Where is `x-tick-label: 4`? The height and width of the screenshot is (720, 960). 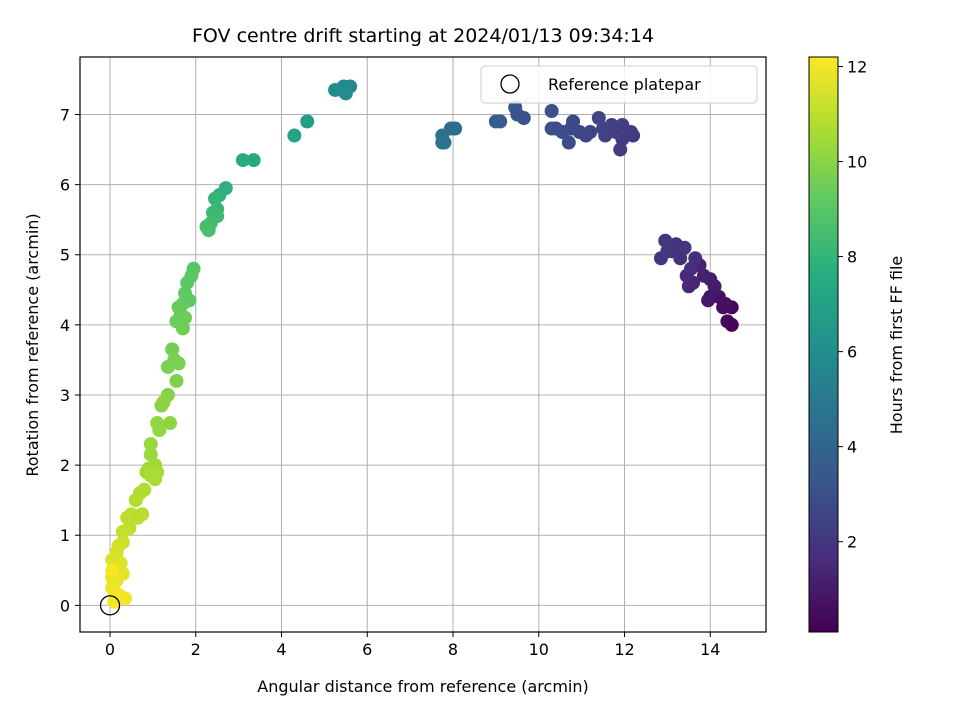
x-tick-label: 4 is located at coordinates (281, 649).